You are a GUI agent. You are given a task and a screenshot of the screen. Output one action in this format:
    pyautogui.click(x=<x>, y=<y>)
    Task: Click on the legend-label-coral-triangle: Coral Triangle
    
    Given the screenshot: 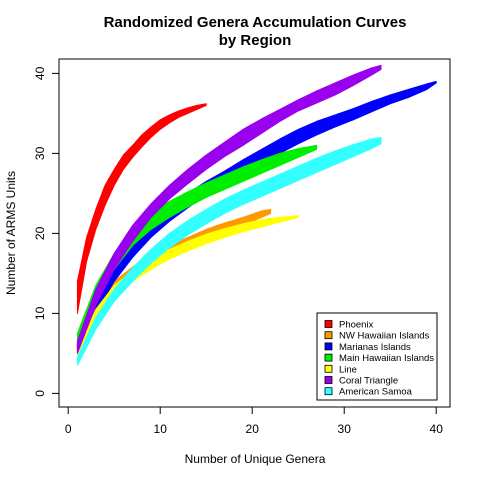 What is the action you would take?
    pyautogui.click(x=368, y=381)
    